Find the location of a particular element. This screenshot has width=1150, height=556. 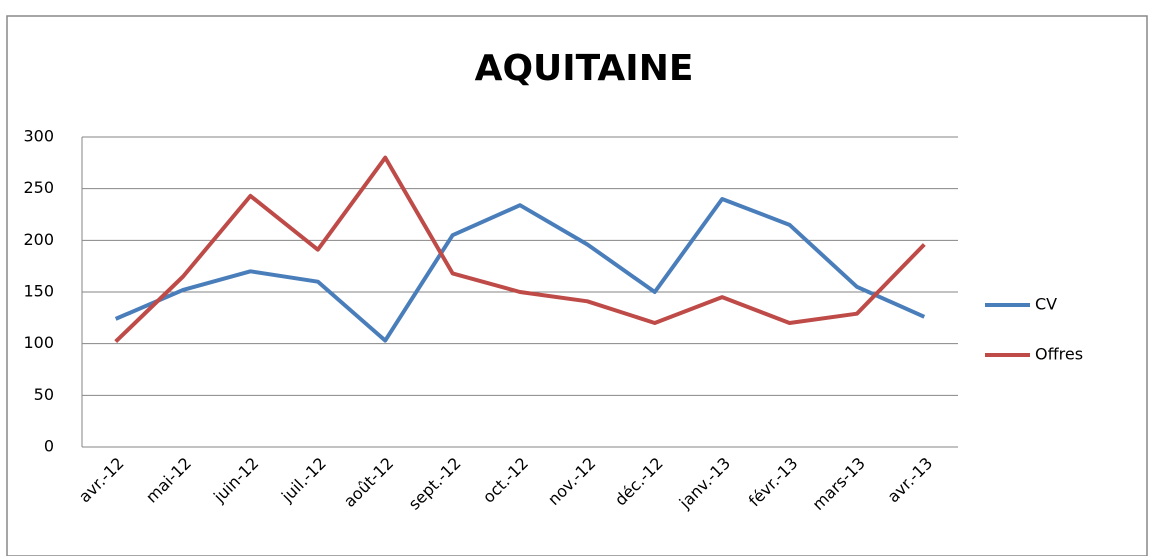

chart-title: AQUITAINE is located at coordinates (584, 68).